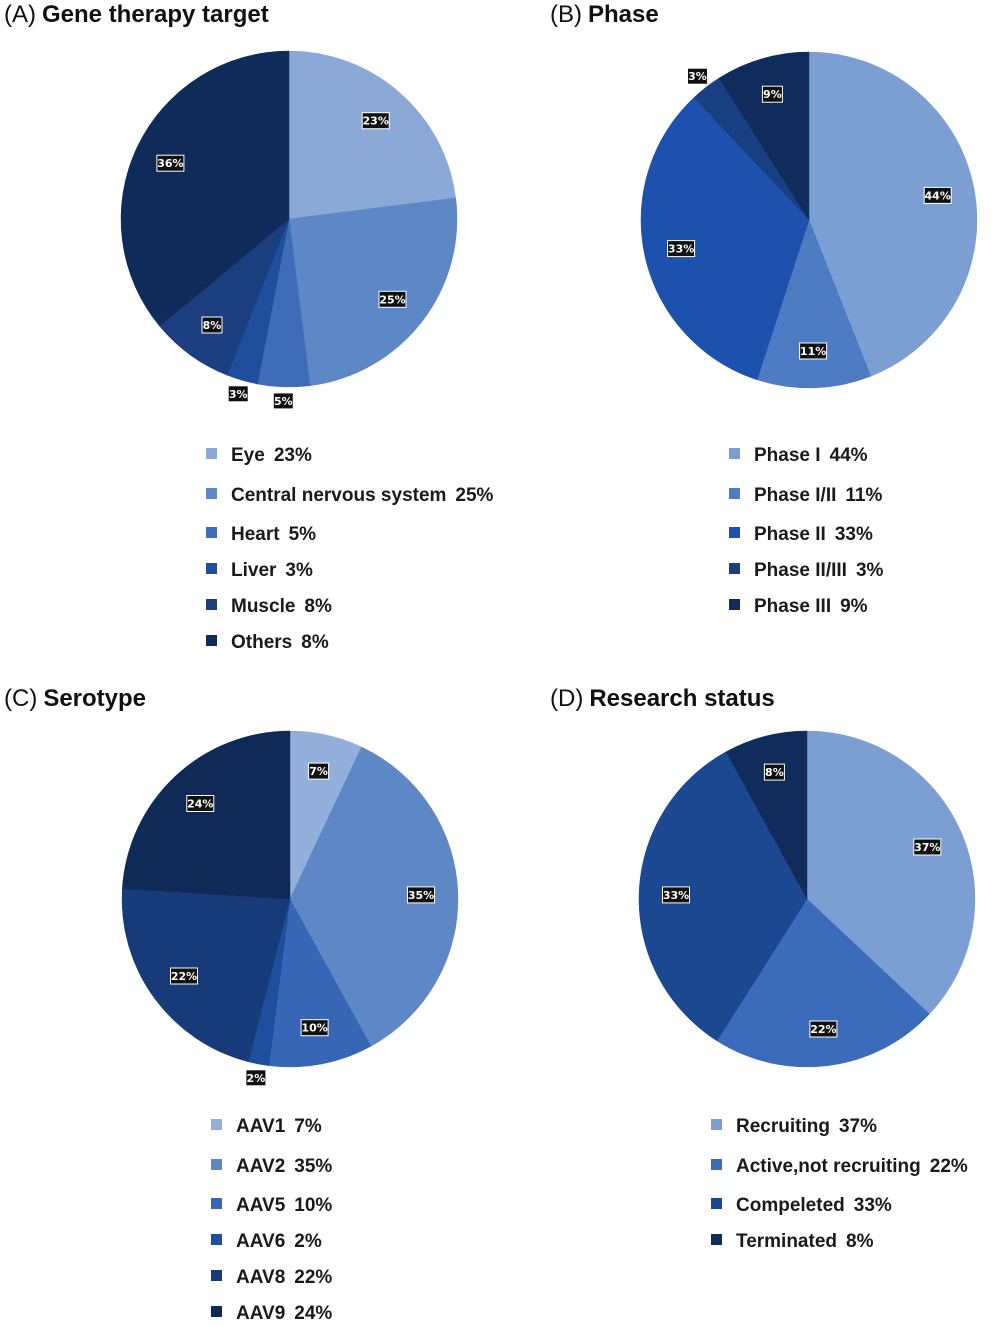 This screenshot has height=1326, width=1000. What do you see at coordinates (271, 1206) in the screenshot?
I see `legend-item-aav5: AAV5 10%` at bounding box center [271, 1206].